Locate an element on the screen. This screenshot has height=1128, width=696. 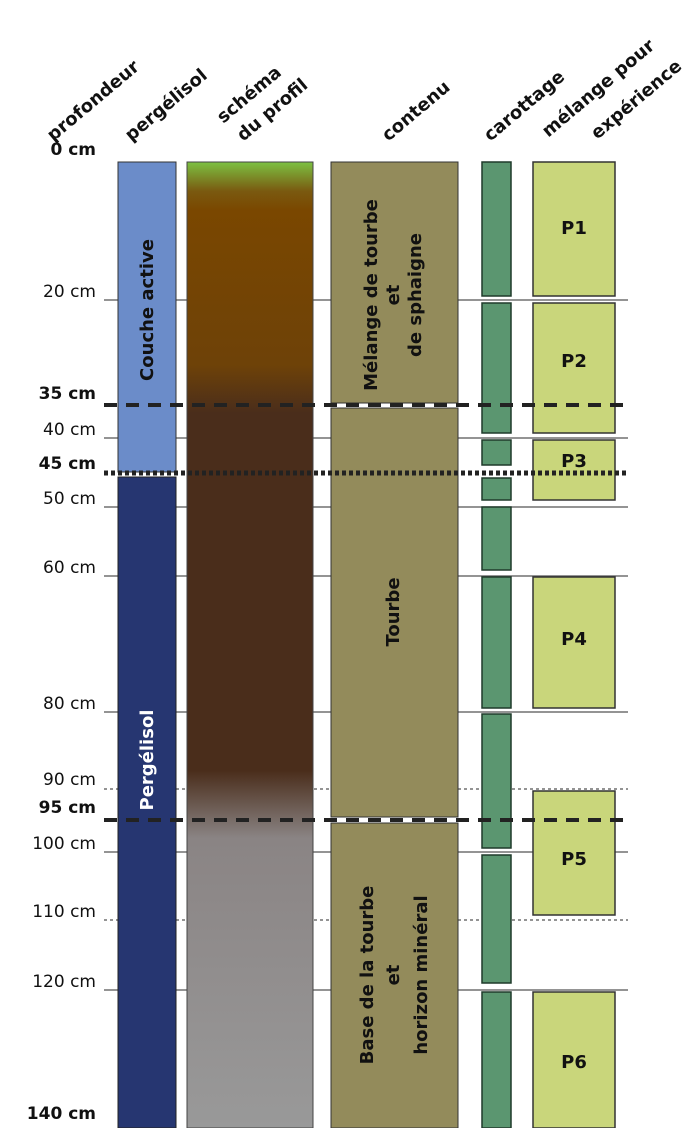
depth-label: 80 cm is located at coordinates (69, 704).